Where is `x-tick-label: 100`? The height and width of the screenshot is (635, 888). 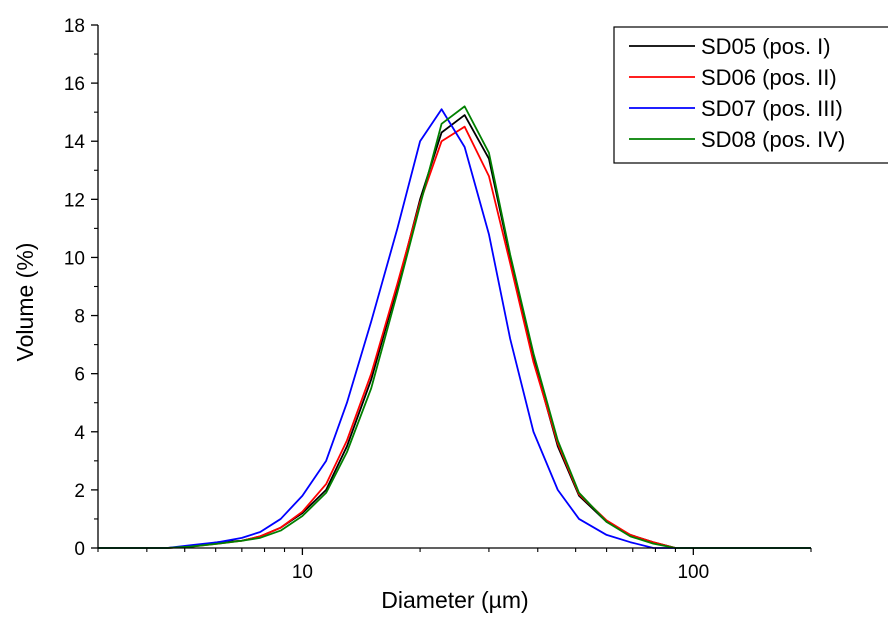
x-tick-label: 100 is located at coordinates (693, 572).